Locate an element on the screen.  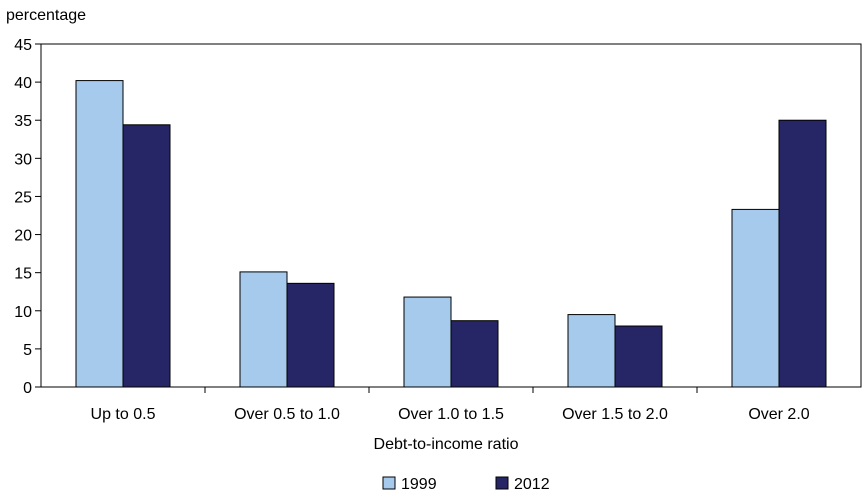
y-tick-label: 5 is located at coordinates (27, 350).